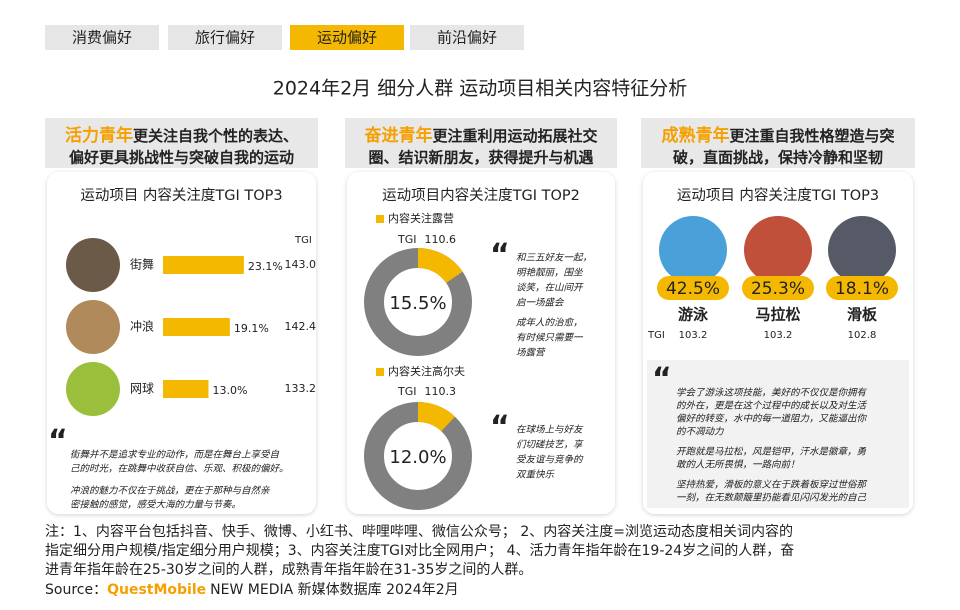 The image size is (960, 610). I want to click on panel-header: 破，直面挑战，保持冷静和坚韧, so click(778, 158).